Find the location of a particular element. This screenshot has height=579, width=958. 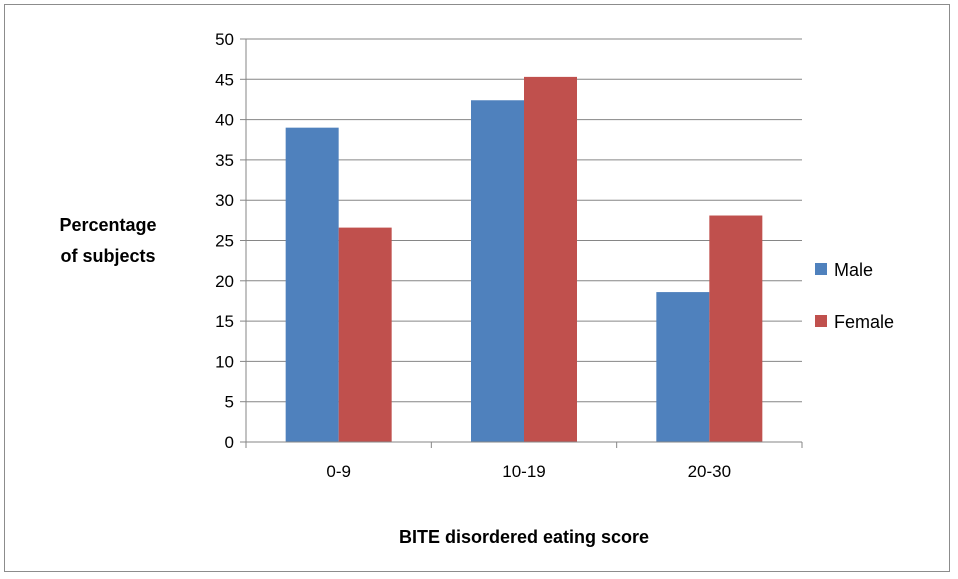

x-tick-labels: 0-9 10-19 20-30 is located at coordinates (528, 471).